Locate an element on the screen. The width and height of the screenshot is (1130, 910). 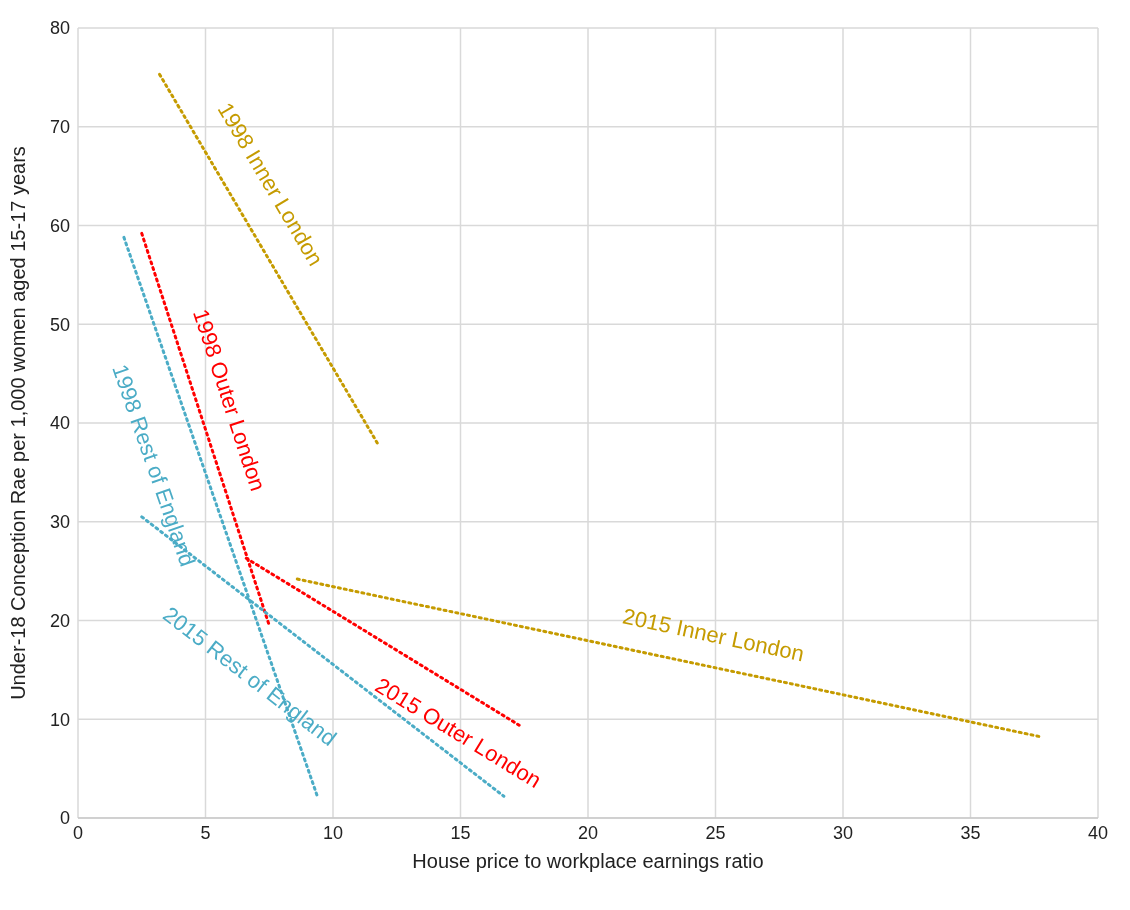
x-axis-title: House price to workplace earnings ratio is located at coordinates (588, 861).